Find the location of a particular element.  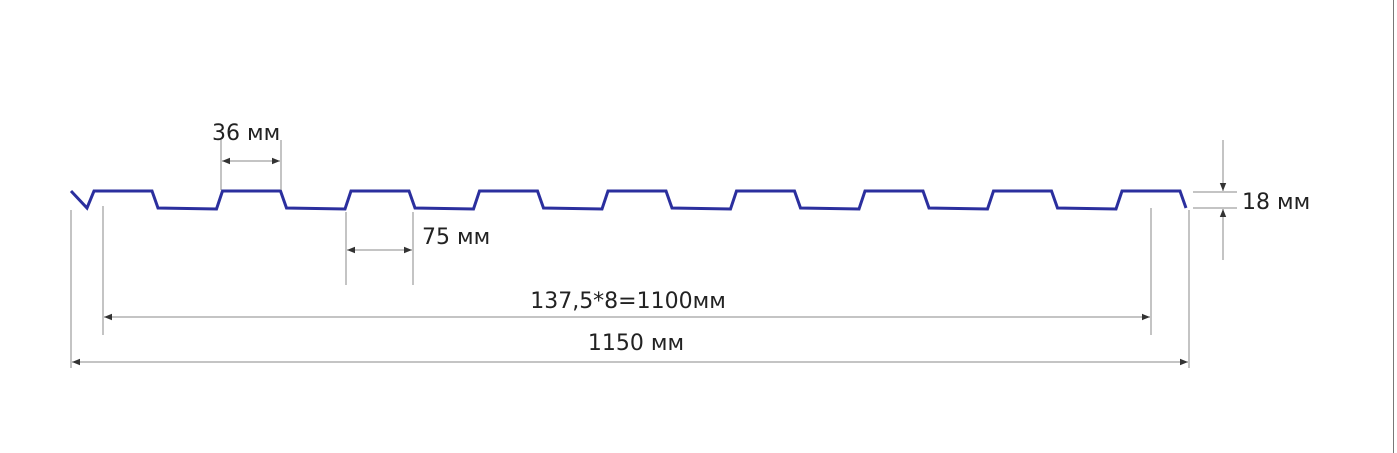

trough-width-label: 75 мм is located at coordinates (456, 237).